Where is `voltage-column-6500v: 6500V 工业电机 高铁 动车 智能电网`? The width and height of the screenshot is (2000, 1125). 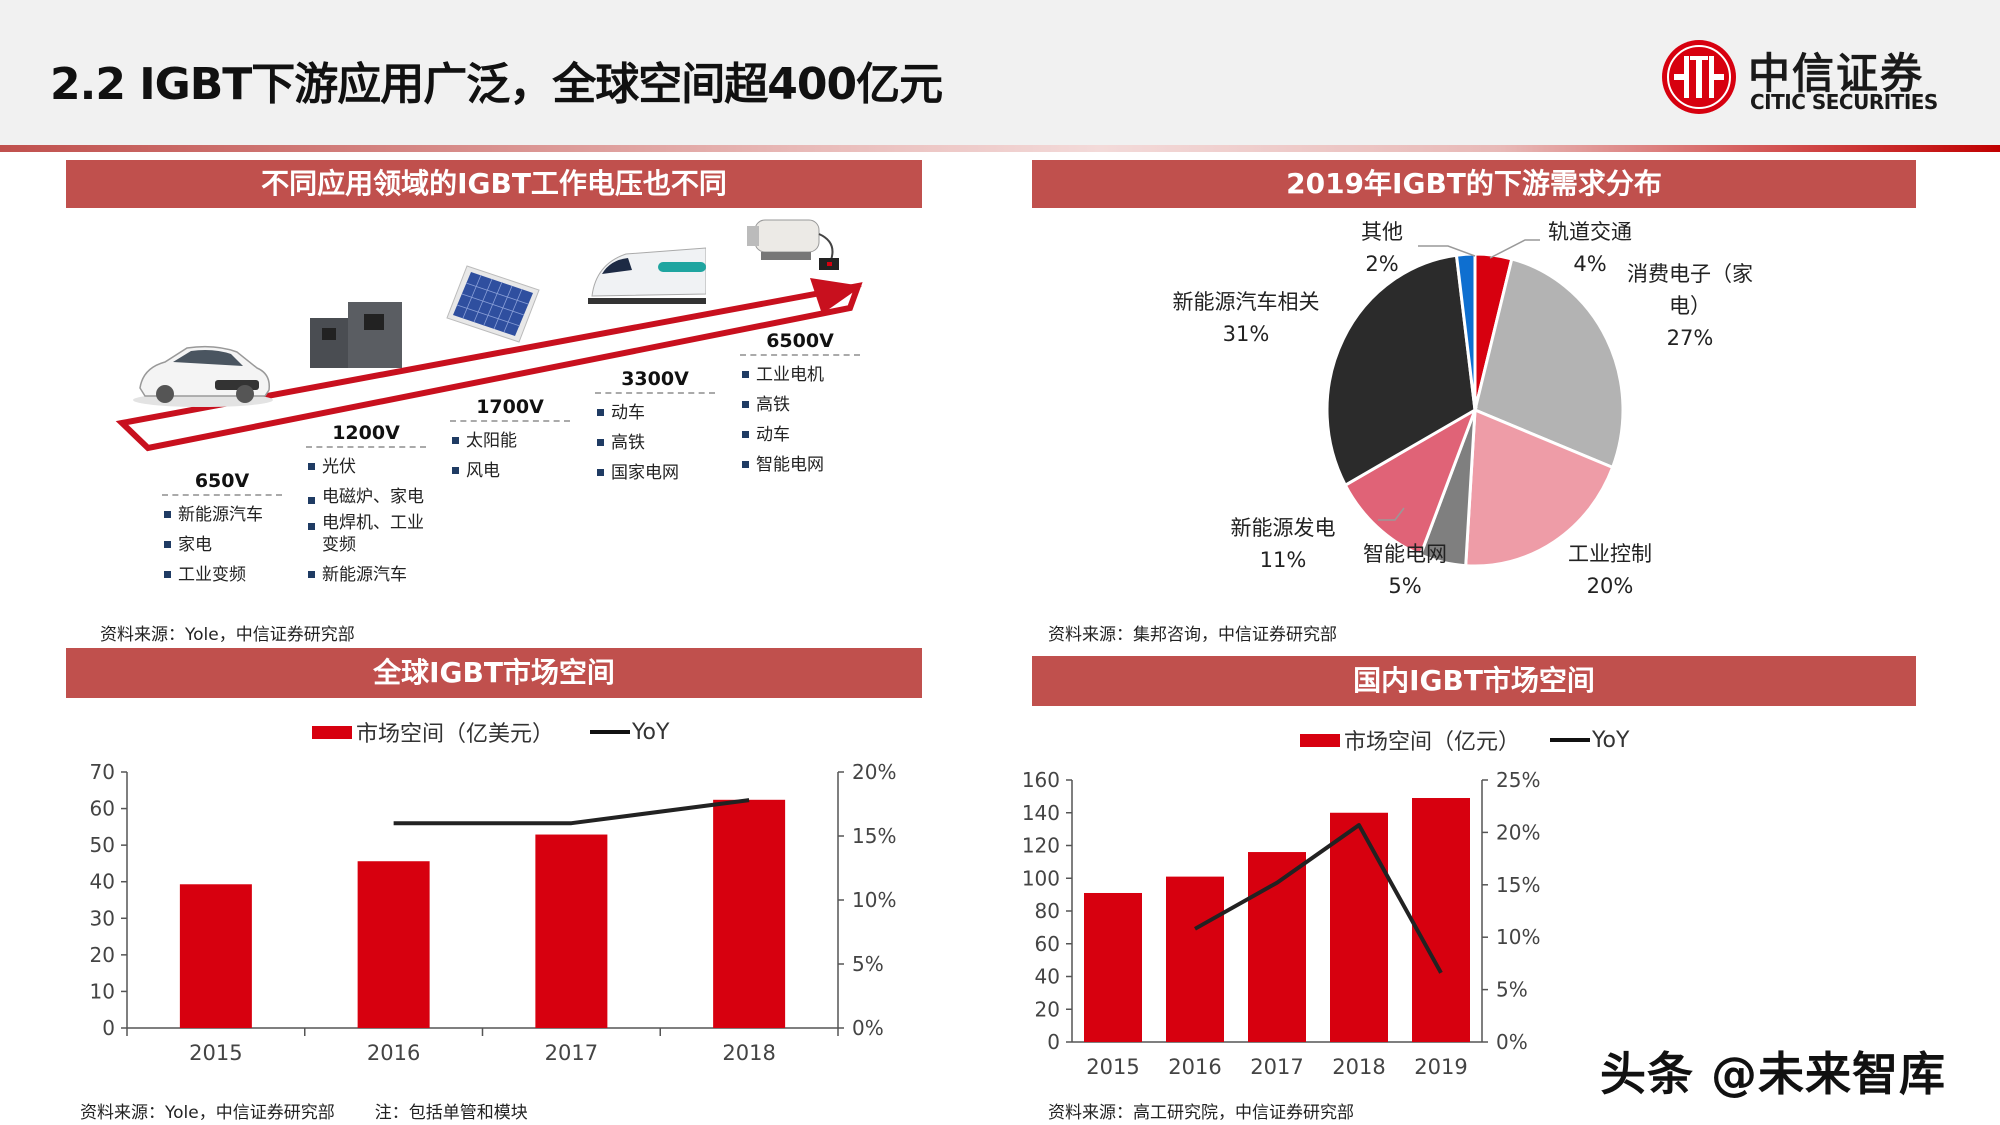
voltage-column-6500v: 6500V 工业电机 高铁 动车 智能电网 is located at coordinates (800, 405).